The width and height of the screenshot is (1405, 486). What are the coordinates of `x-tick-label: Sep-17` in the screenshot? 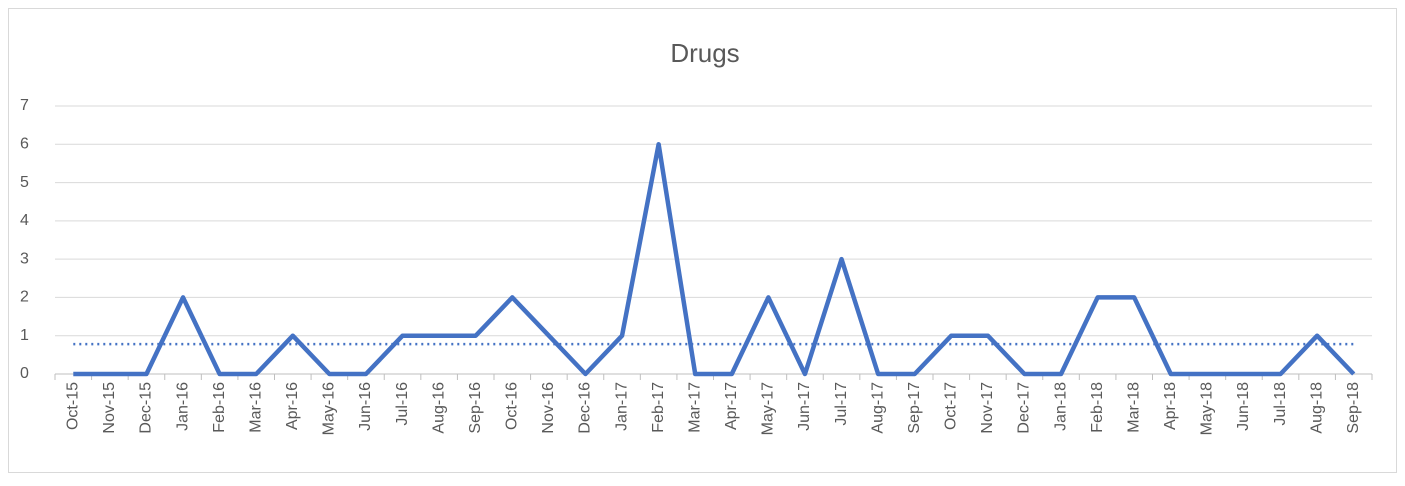 It's located at (914, 408).